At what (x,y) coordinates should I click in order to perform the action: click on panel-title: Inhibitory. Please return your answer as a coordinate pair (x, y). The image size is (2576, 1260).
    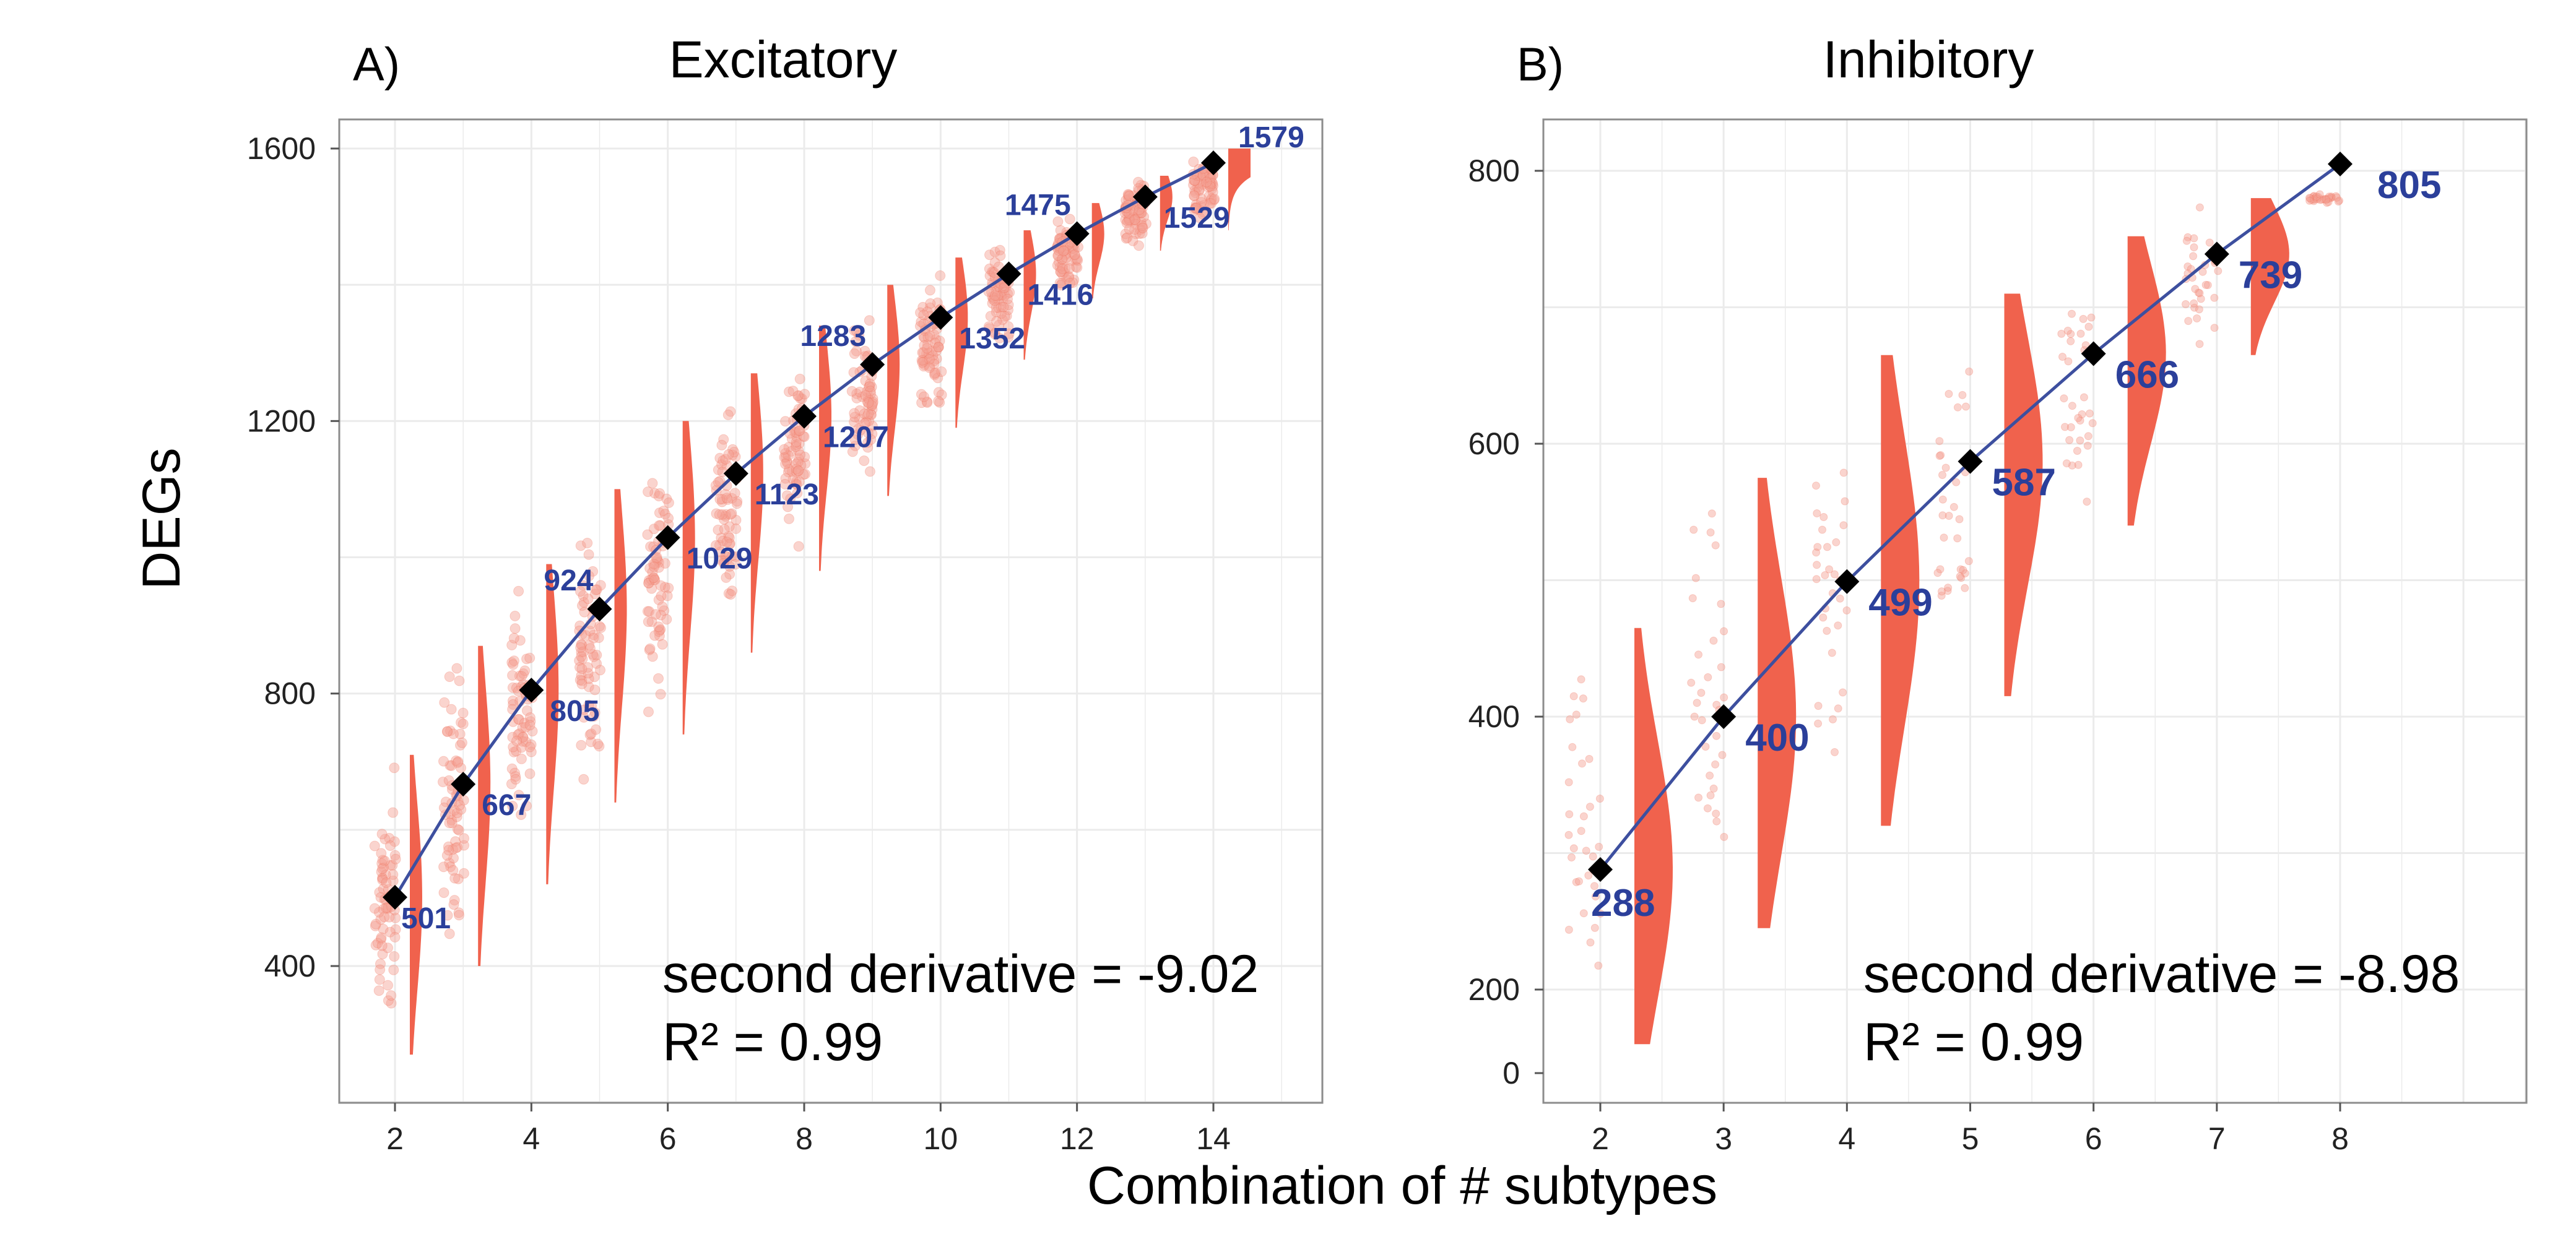
    Looking at the image, I should click on (1928, 59).